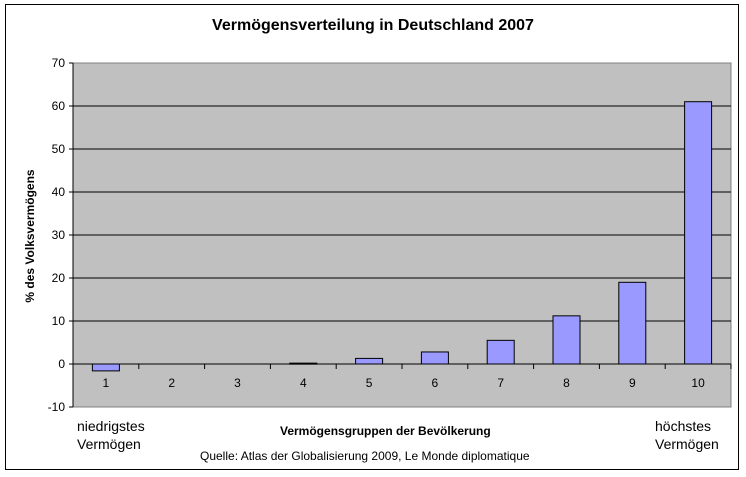 Image resolution: width=746 pixels, height=477 pixels. What do you see at coordinates (59, 63) in the screenshot?
I see `y-tick-label: 70` at bounding box center [59, 63].